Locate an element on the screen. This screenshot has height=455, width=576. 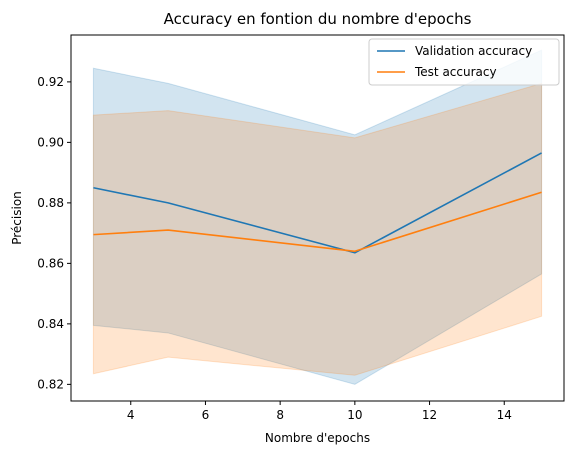
x-tick-label: 10 is located at coordinates (354, 415).